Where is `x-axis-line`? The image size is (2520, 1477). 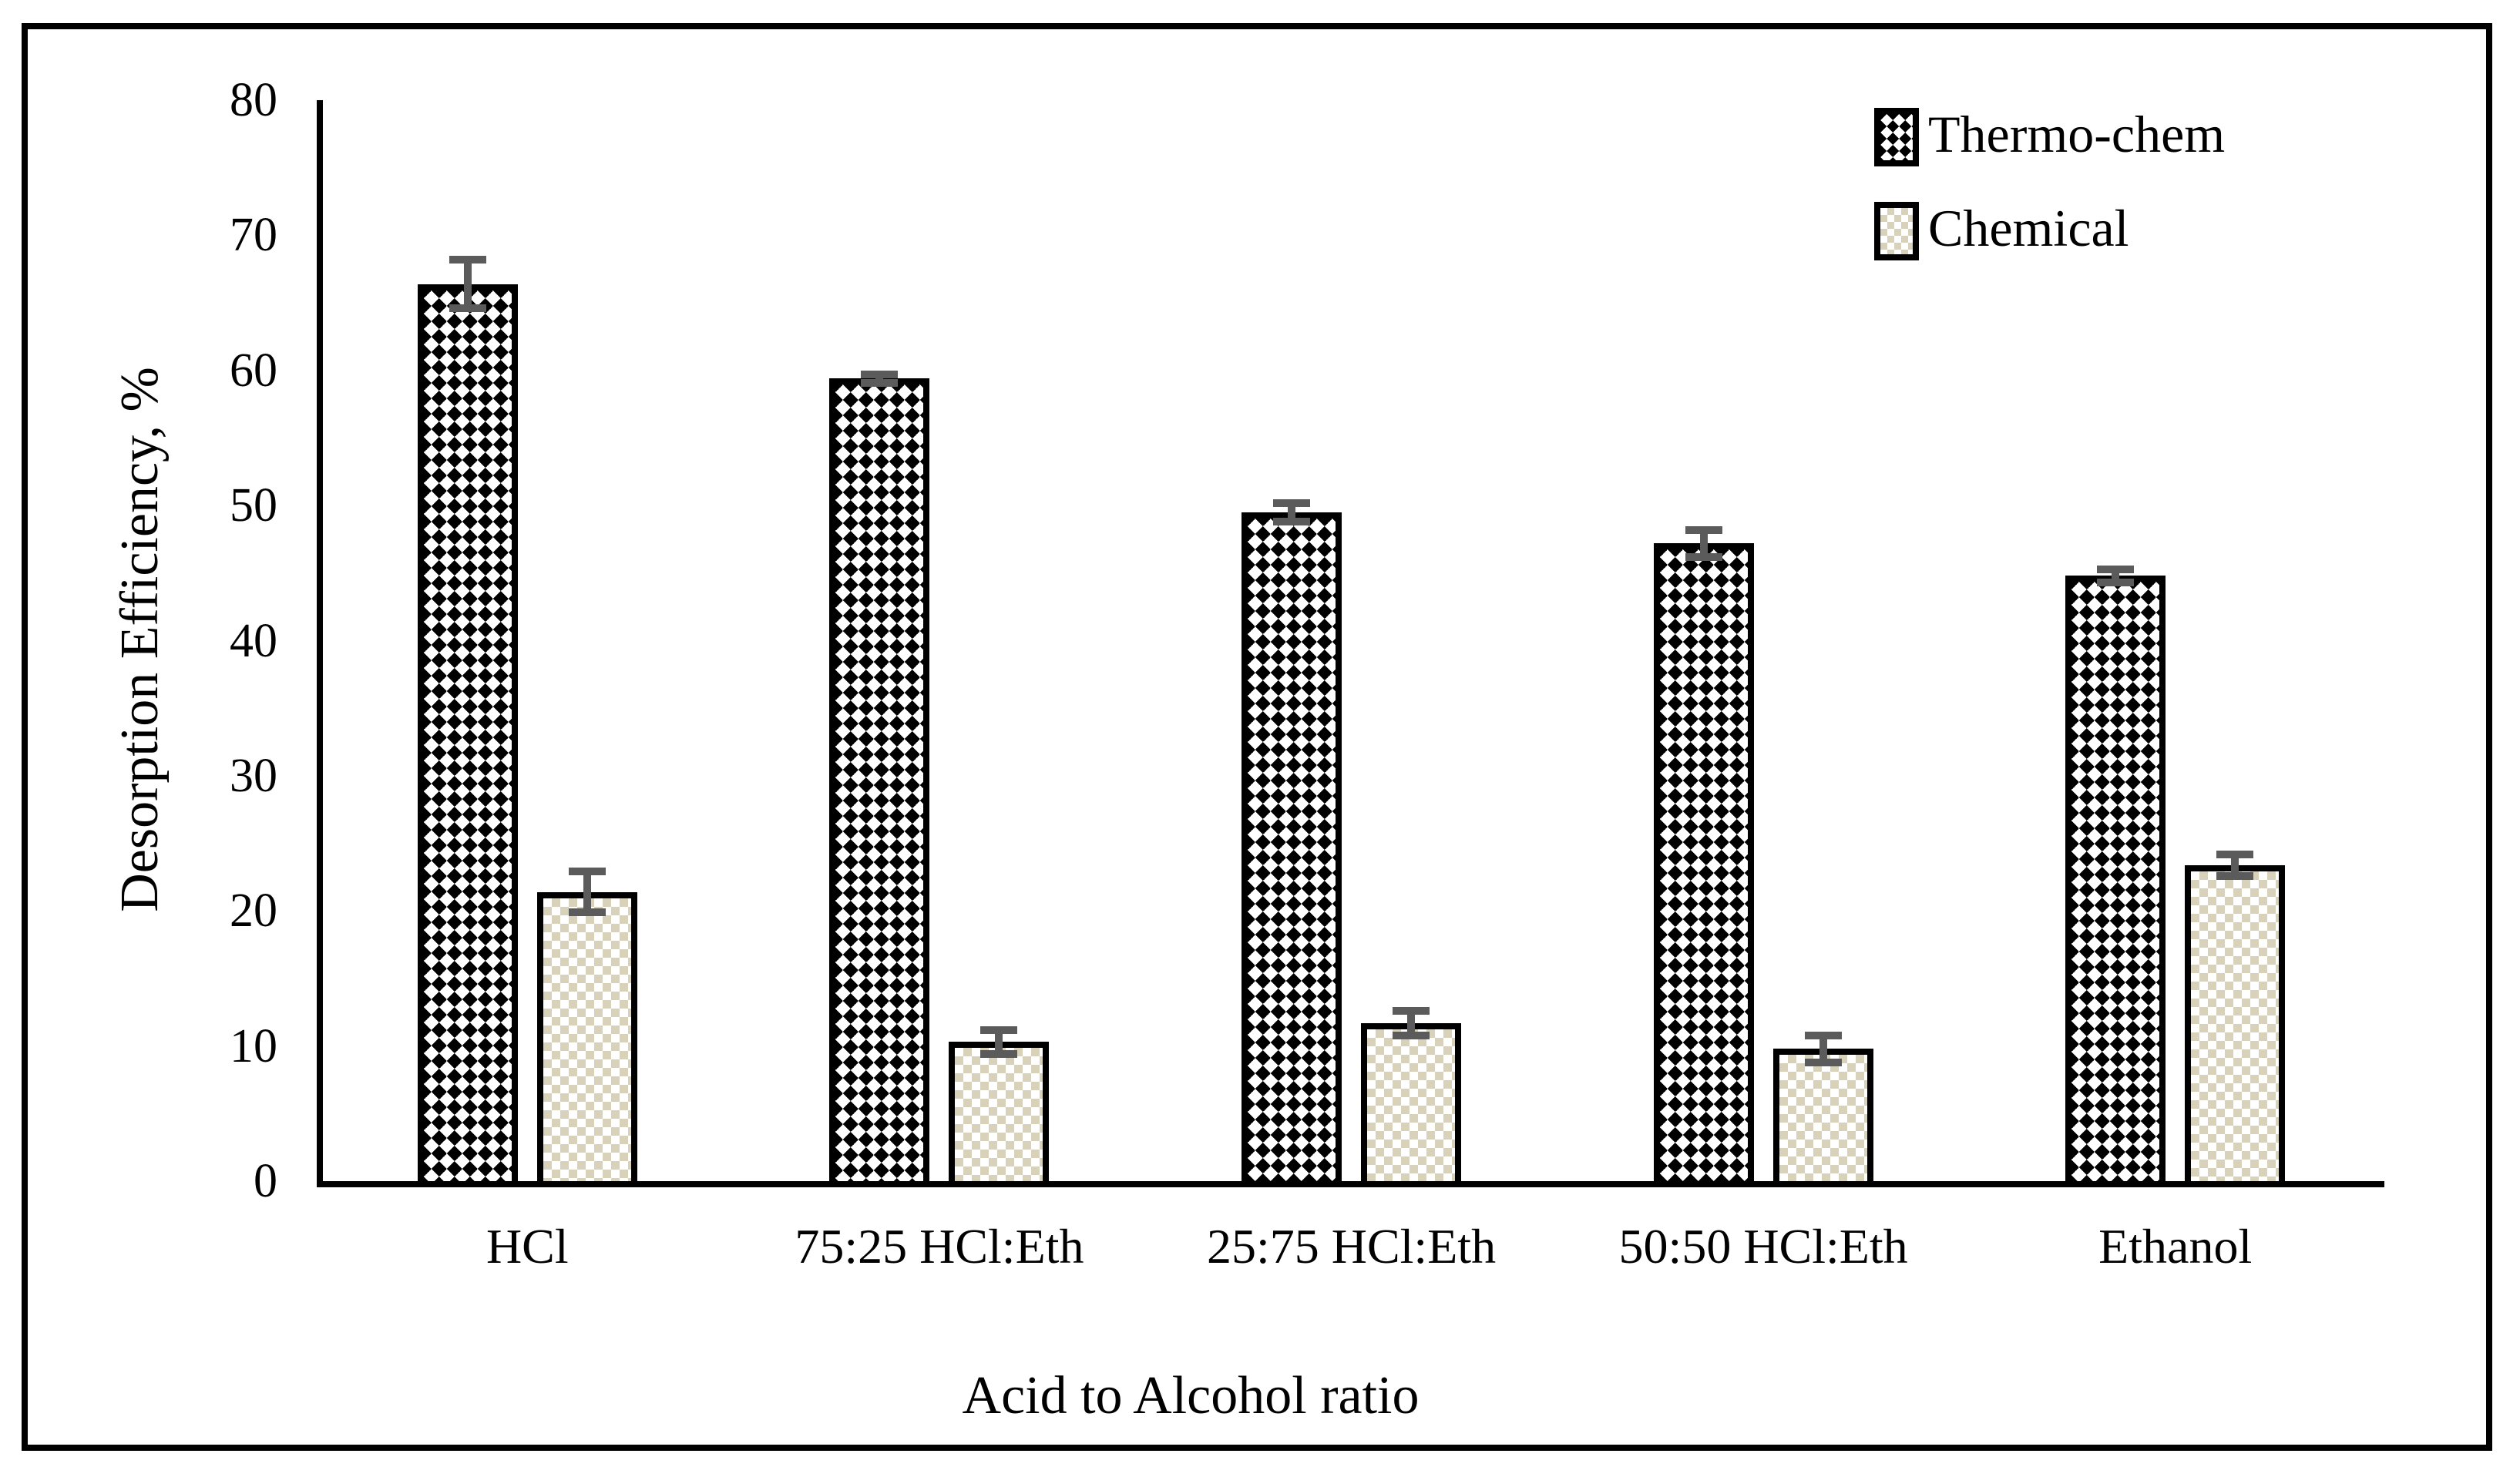 x-axis-line is located at coordinates (1350, 1184).